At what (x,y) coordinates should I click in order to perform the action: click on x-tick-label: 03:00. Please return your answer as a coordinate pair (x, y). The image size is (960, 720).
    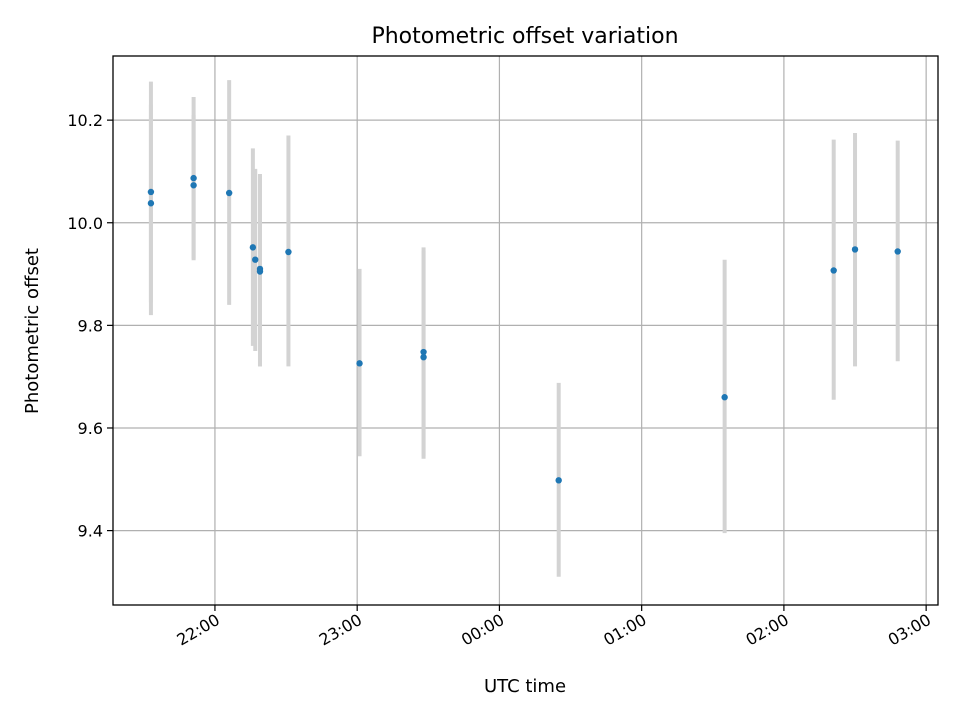
    Looking at the image, I should click on (909, 630).